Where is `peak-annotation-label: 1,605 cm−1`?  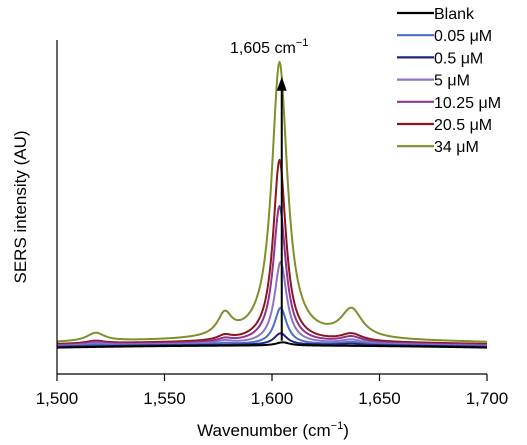
peak-annotation-label: 1,605 cm−1 is located at coordinates (269, 47).